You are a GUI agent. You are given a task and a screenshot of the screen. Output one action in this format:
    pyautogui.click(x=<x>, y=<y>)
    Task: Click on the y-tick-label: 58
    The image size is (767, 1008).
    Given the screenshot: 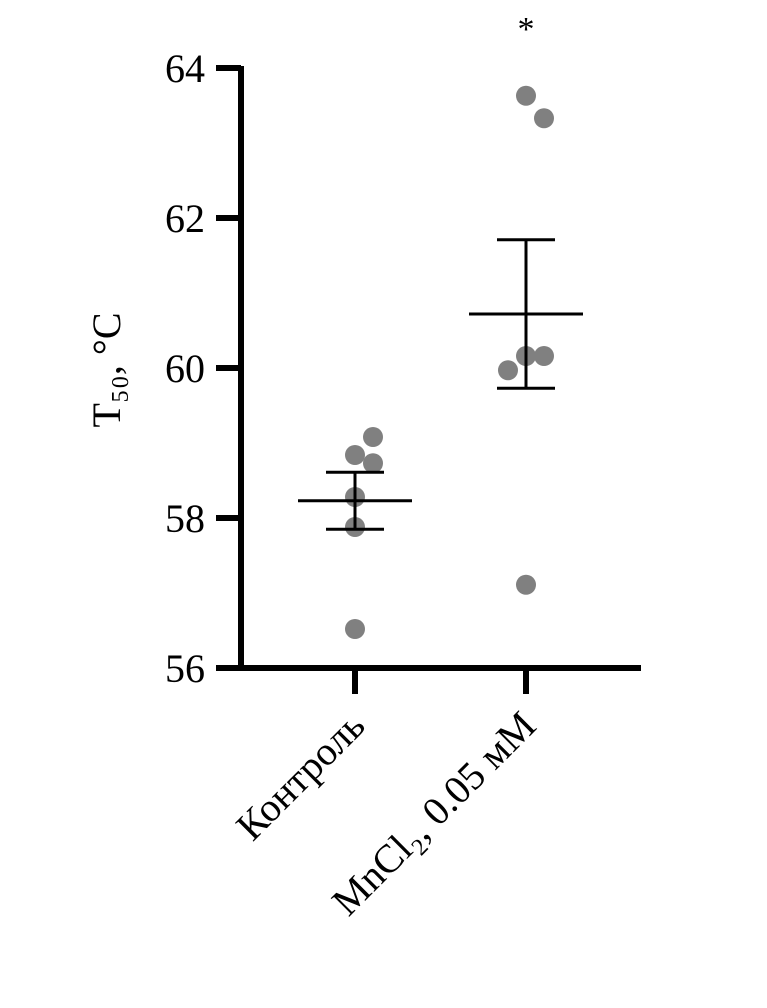 What is the action you would take?
    pyautogui.click(x=185, y=518)
    